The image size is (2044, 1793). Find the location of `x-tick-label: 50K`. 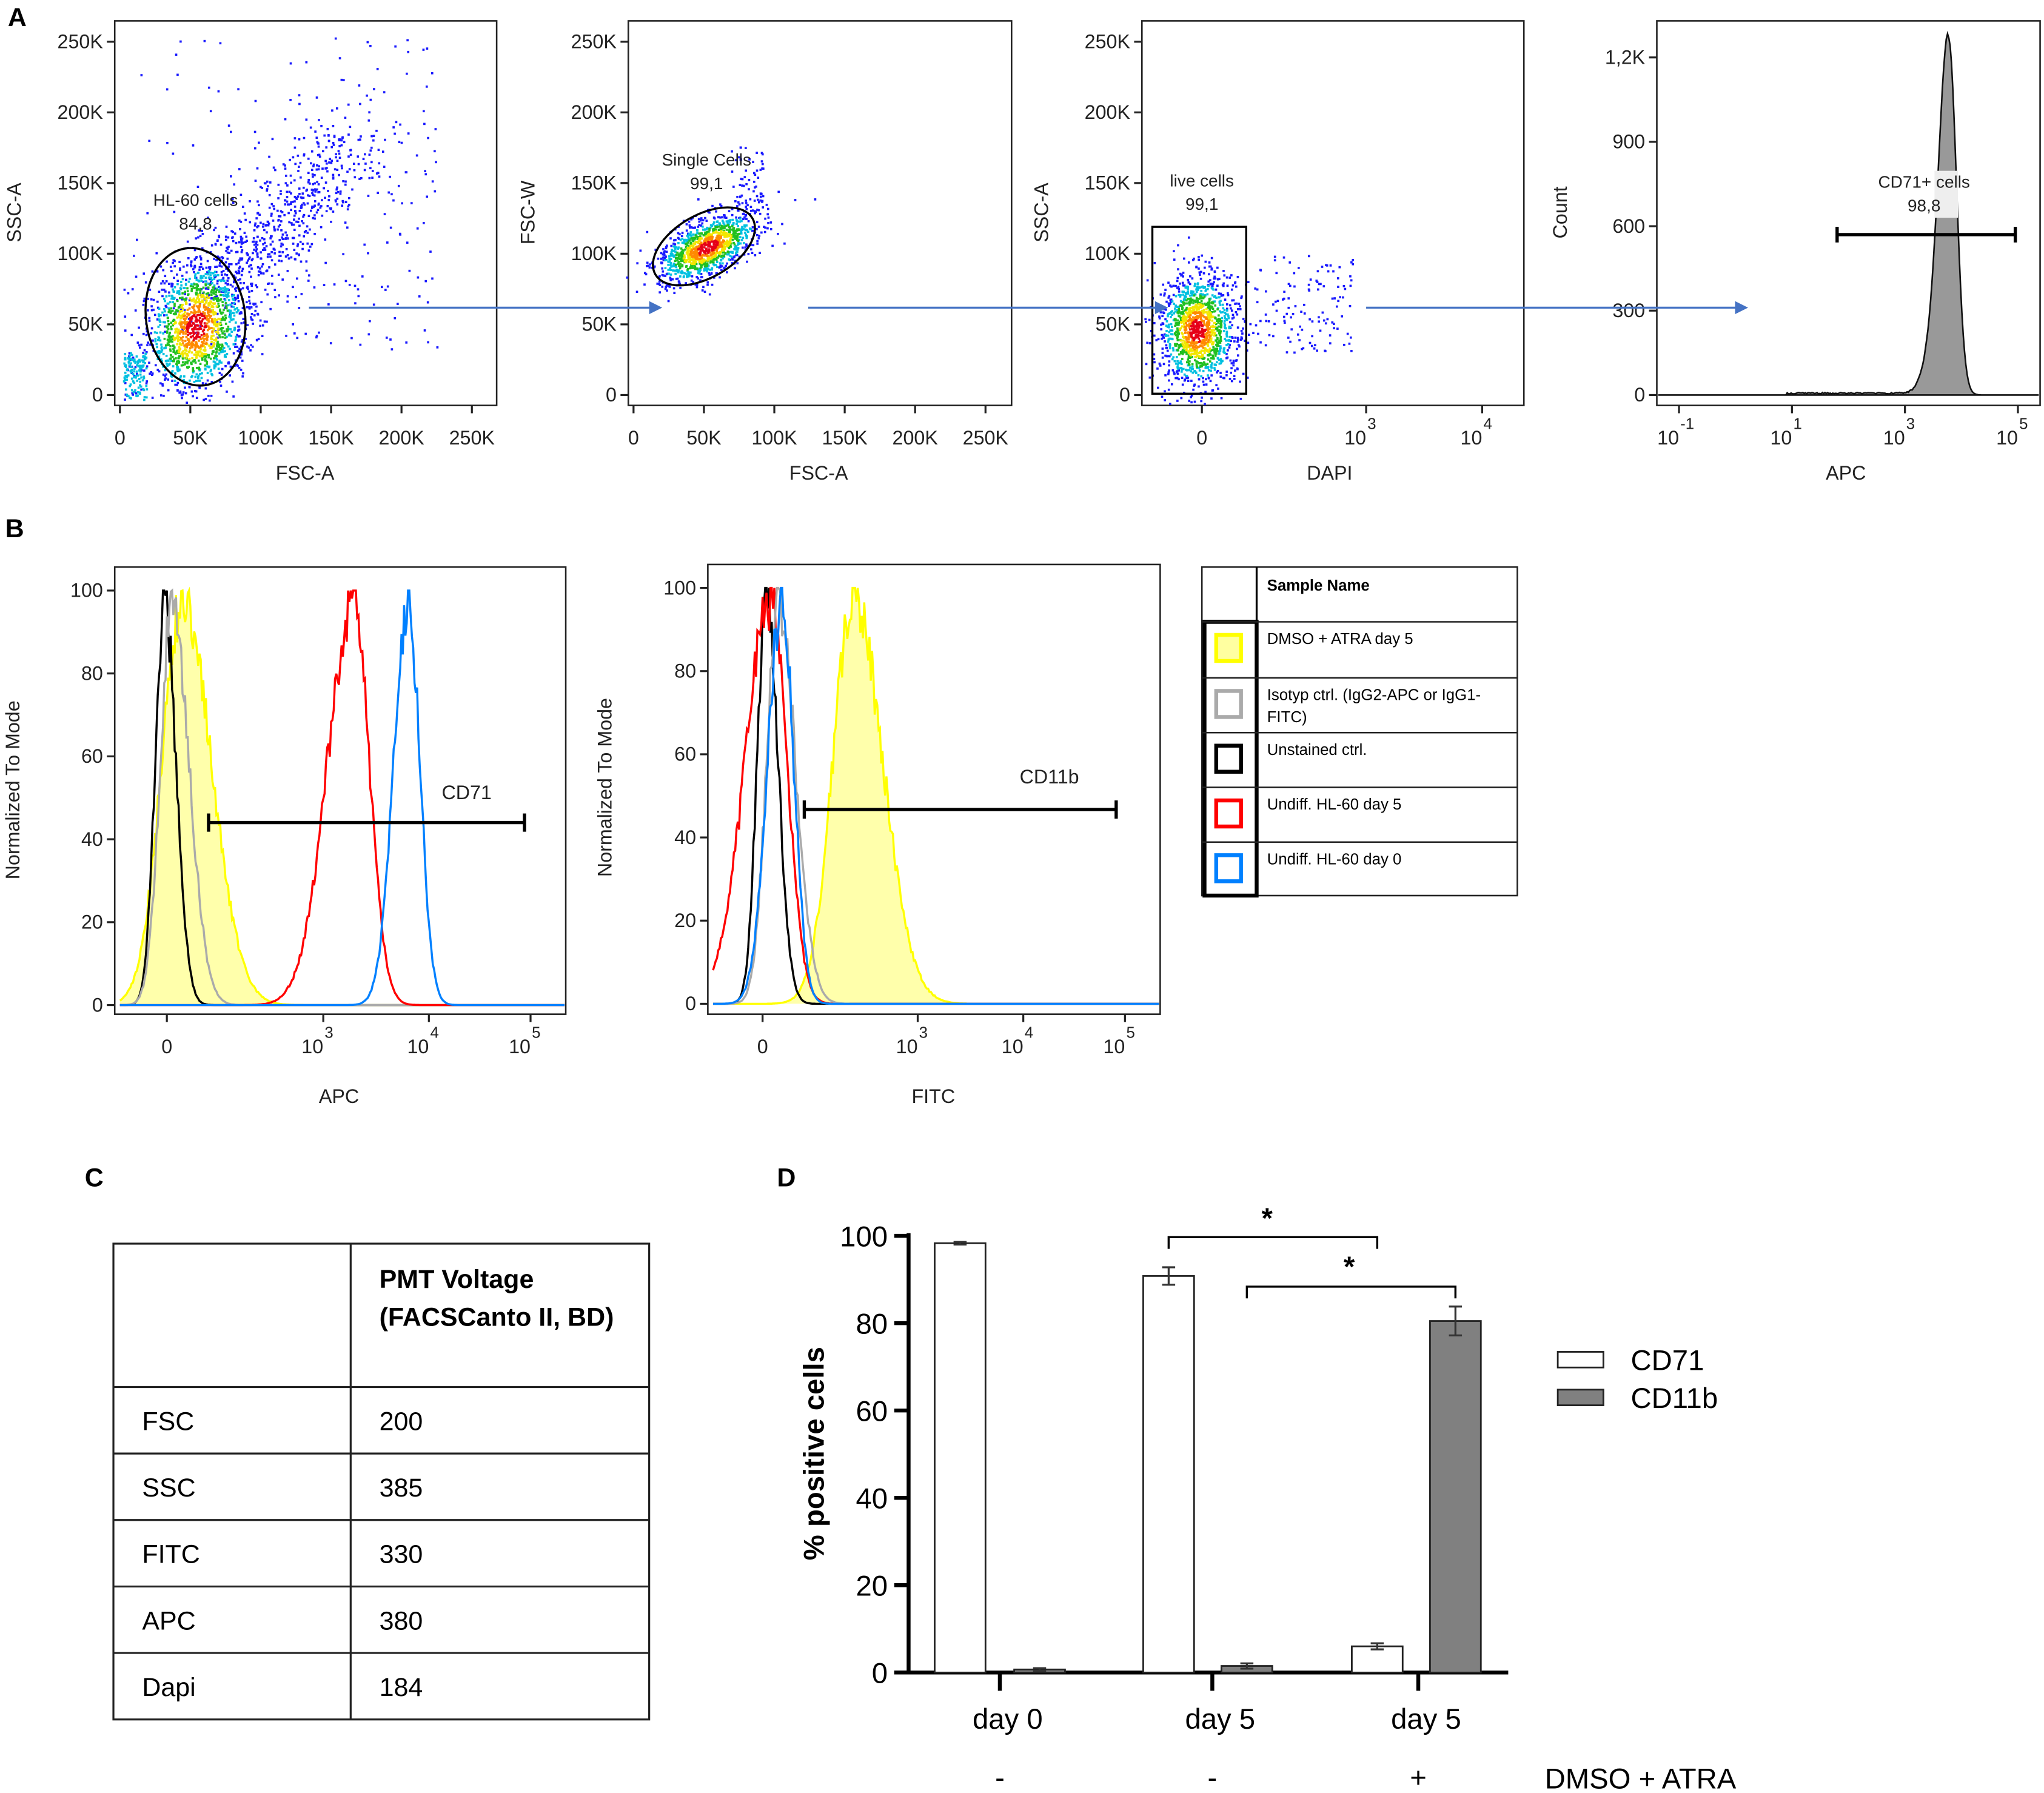

x-tick-label: 50K is located at coordinates (191, 438).